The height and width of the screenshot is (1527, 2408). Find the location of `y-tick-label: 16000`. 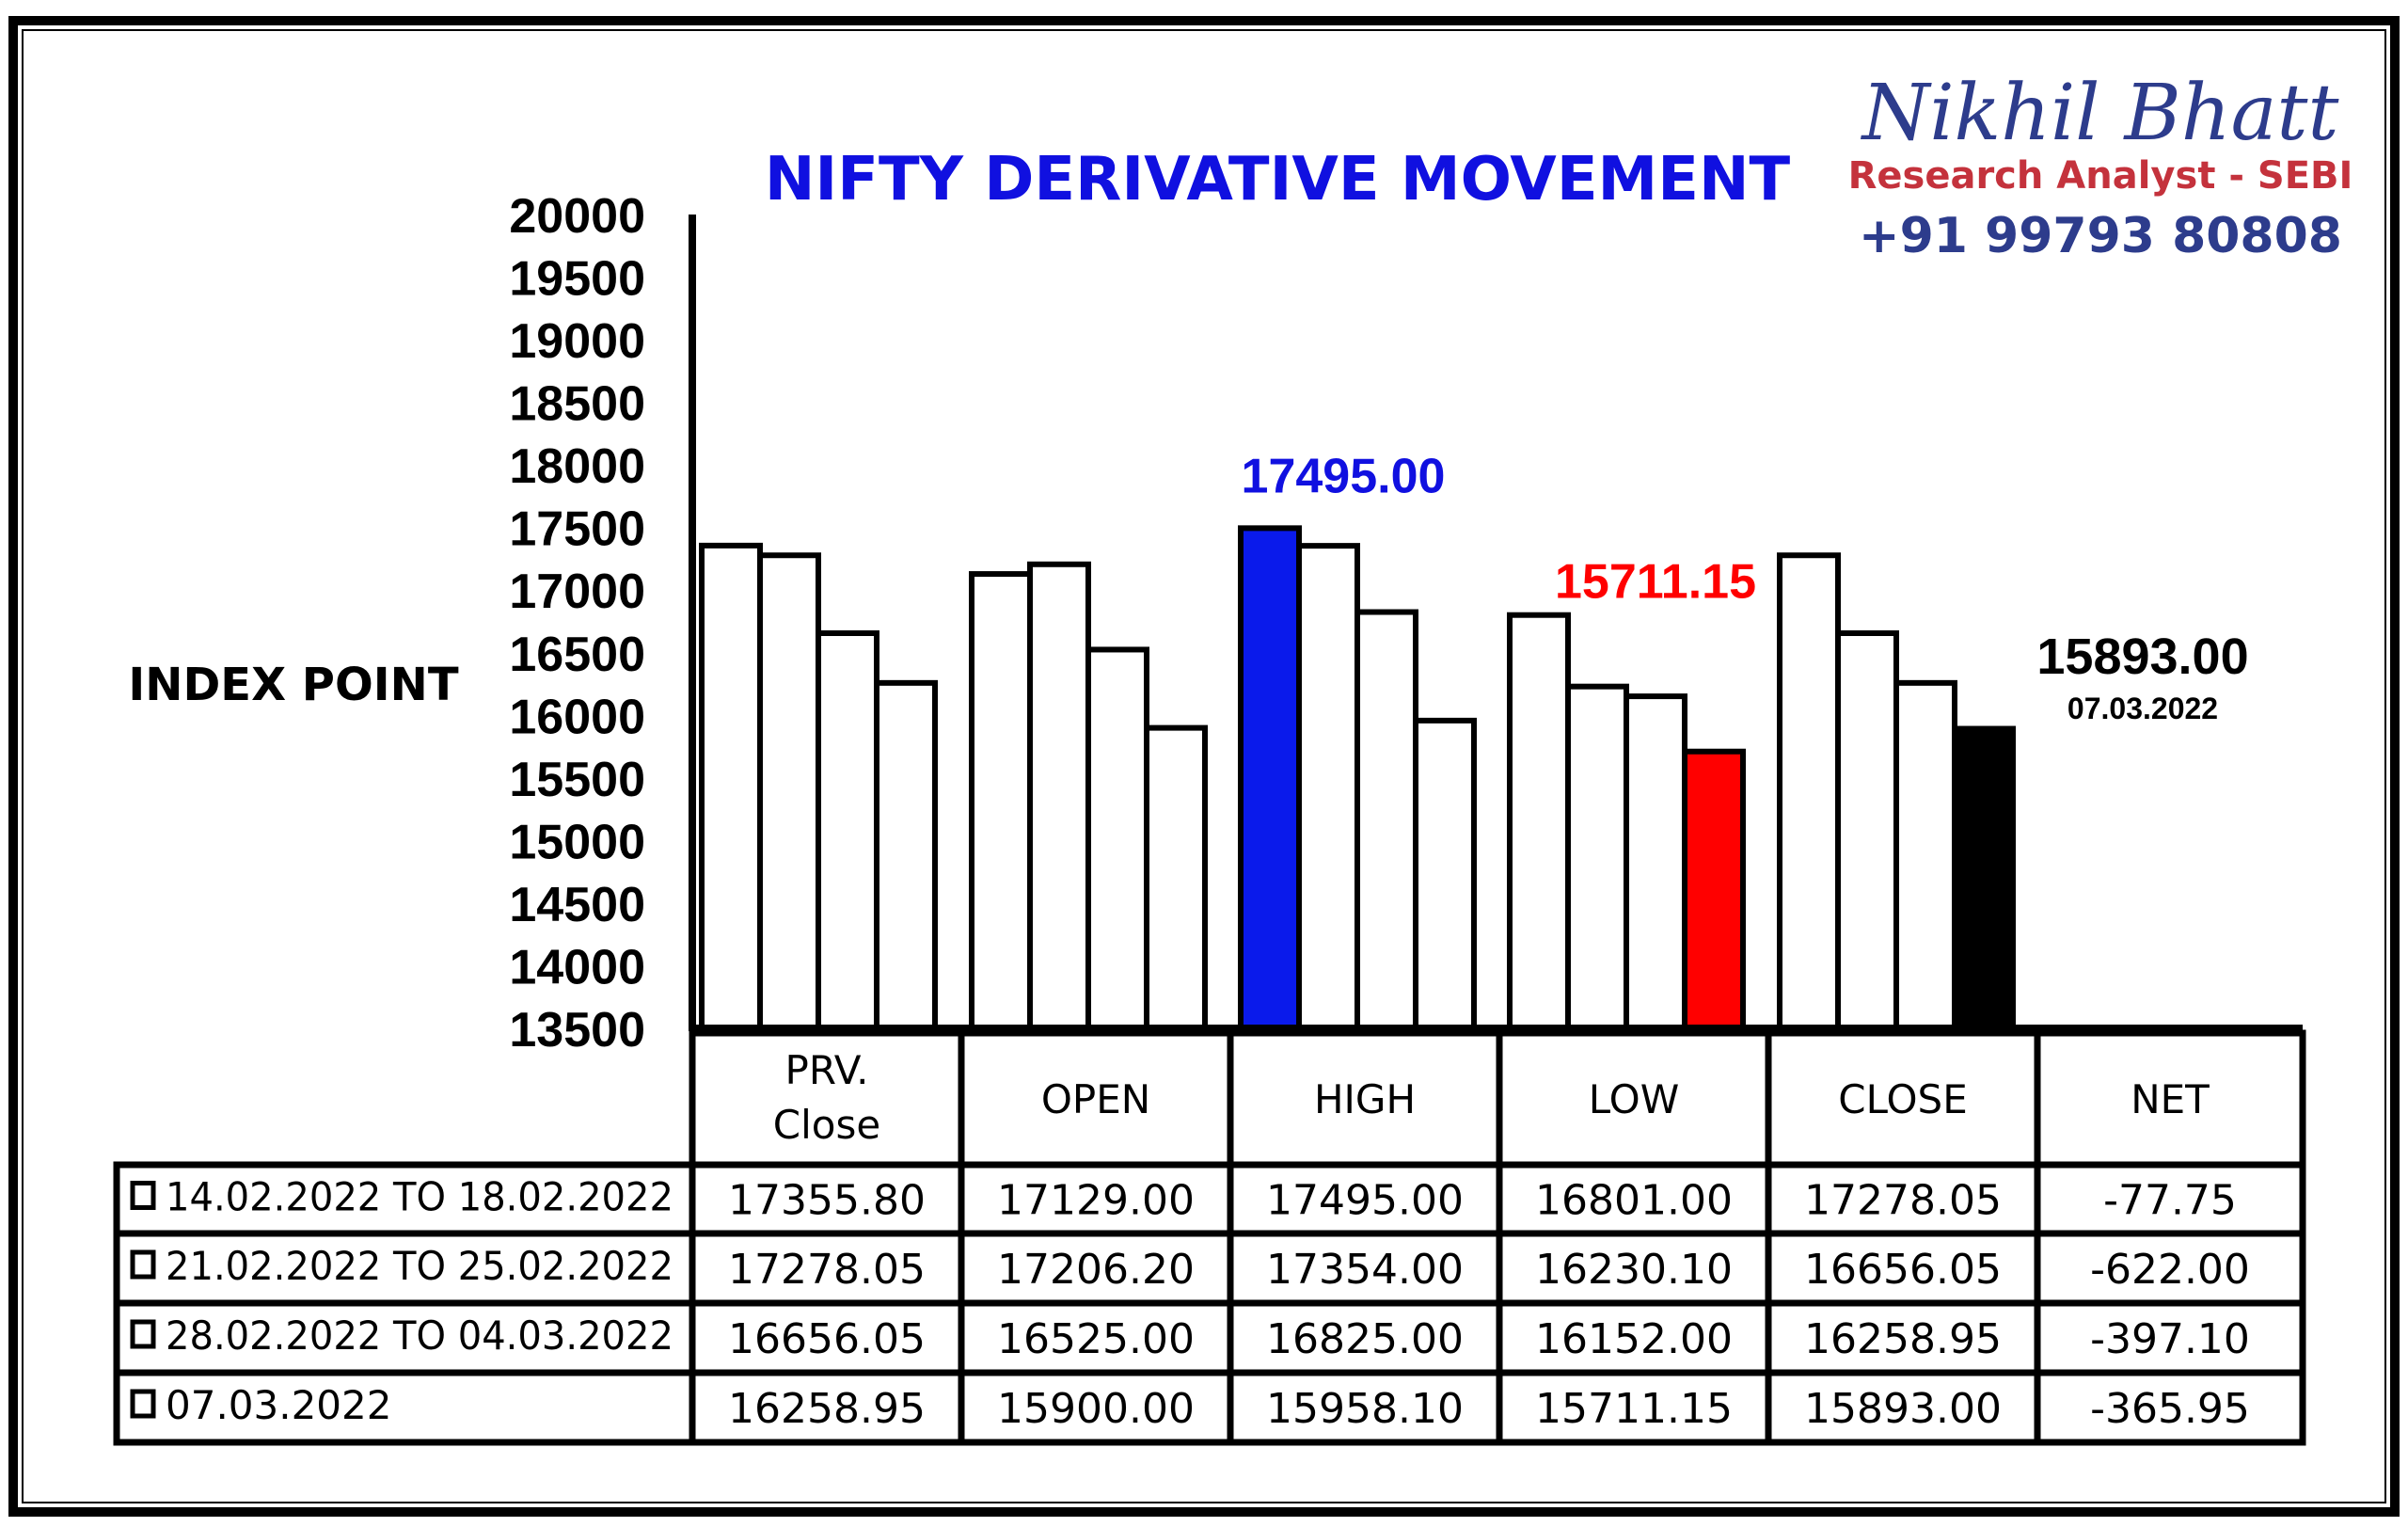

y-tick-label: 16000 is located at coordinates (577, 717).